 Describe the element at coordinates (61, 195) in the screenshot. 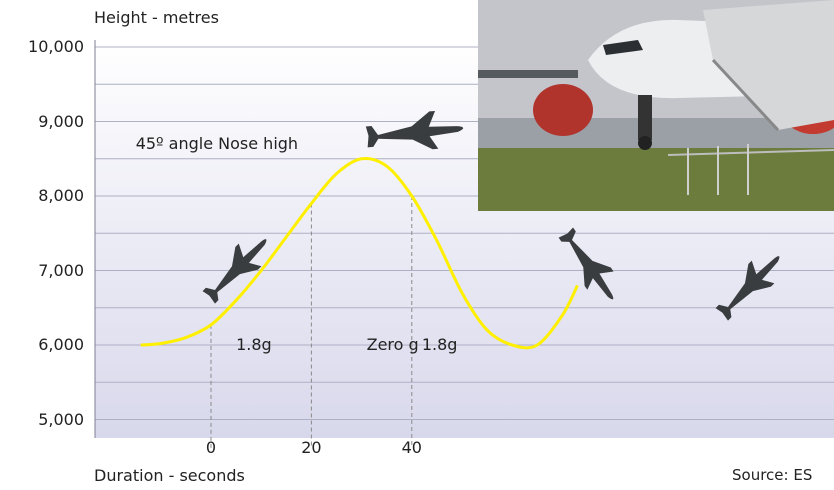

I see `y-tick-label: 8,000` at that location.